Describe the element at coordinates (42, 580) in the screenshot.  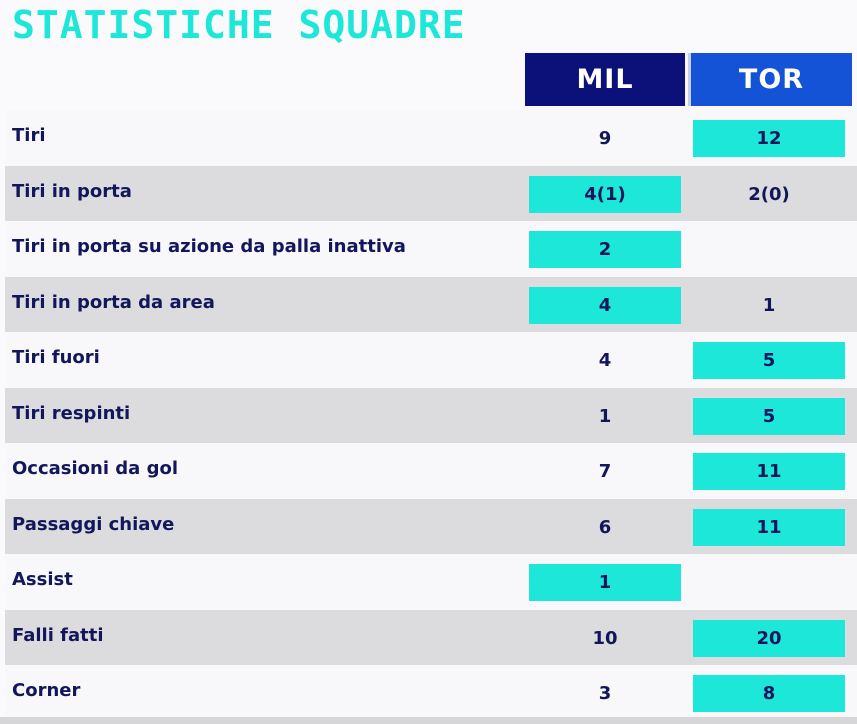
I see `stat-label: Assist` at that location.